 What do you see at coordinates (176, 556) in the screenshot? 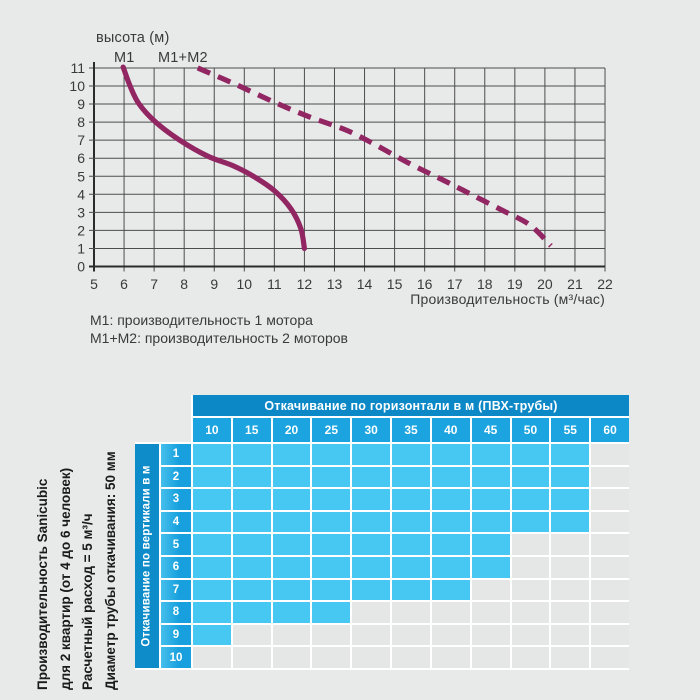
I see `table-row-headers: 1 2 3 4 5 6 7 8 9 10` at bounding box center [176, 556].